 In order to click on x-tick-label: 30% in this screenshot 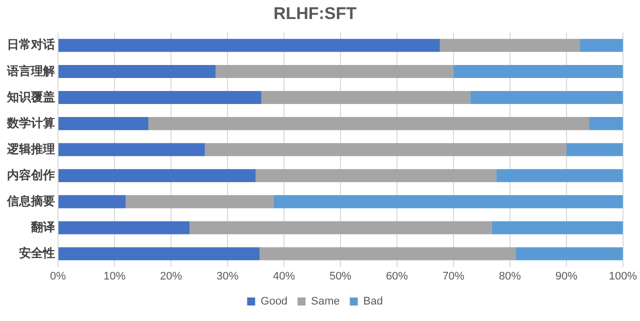, I will do `click(227, 276)`.